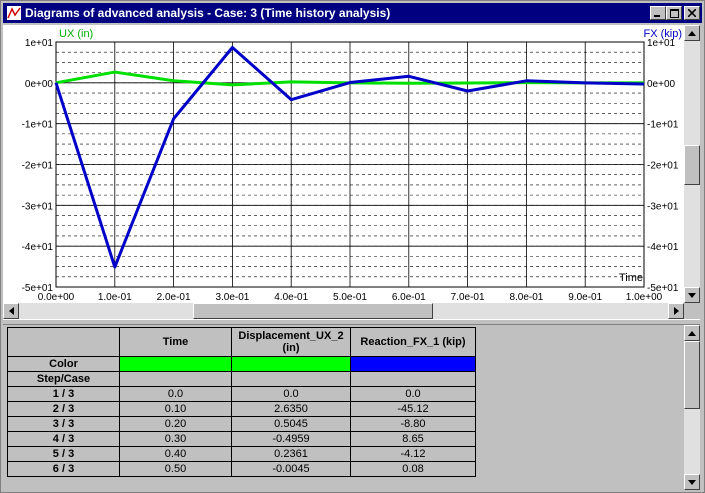 This screenshot has width=705, height=493. Describe the element at coordinates (38, 125) in the screenshot. I see `y-tick-label-left: -1e+01` at that location.